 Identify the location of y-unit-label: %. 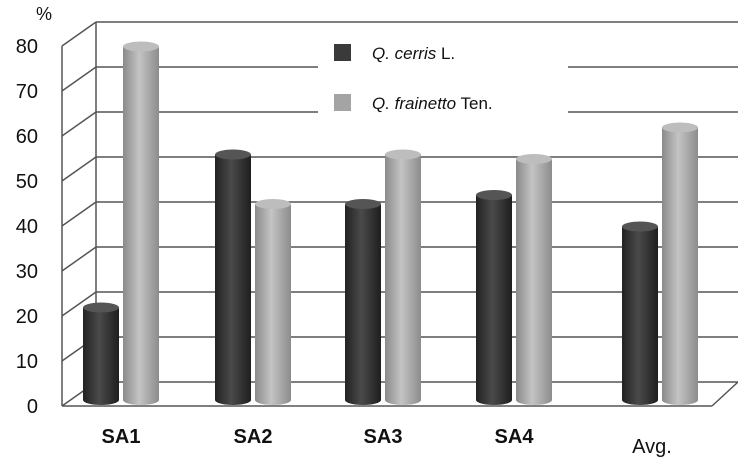
(44, 14).